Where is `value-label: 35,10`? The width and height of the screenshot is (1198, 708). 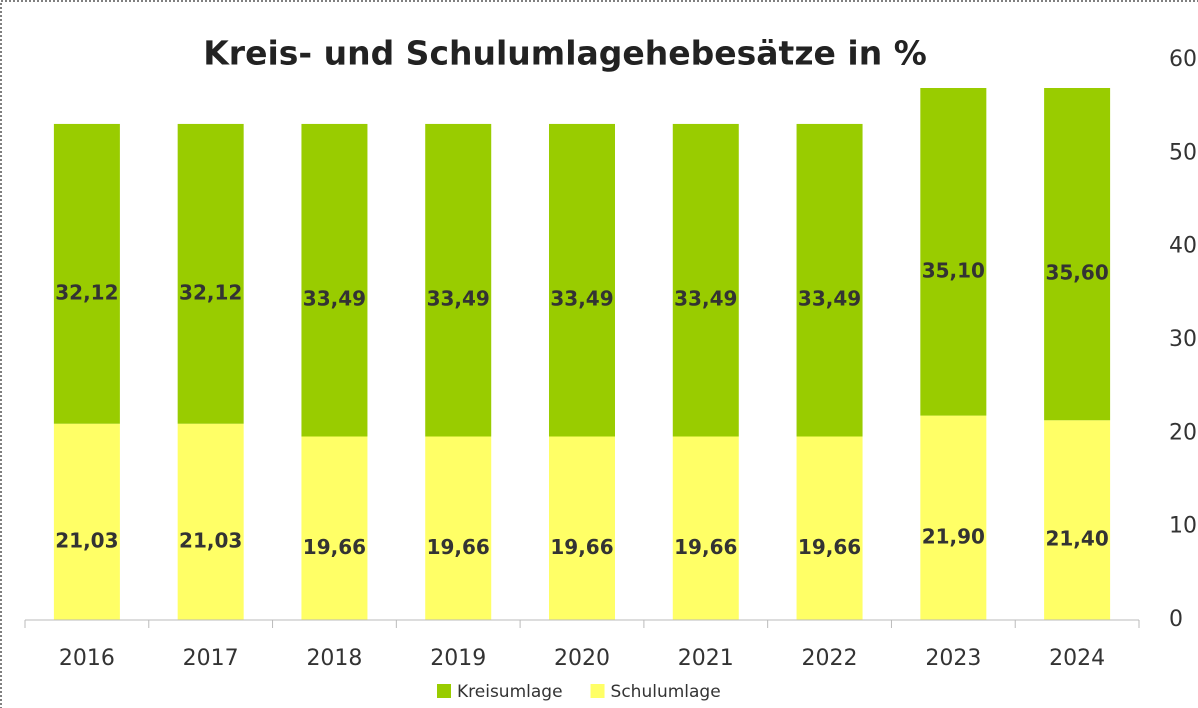
value-label: 35,10 is located at coordinates (953, 270).